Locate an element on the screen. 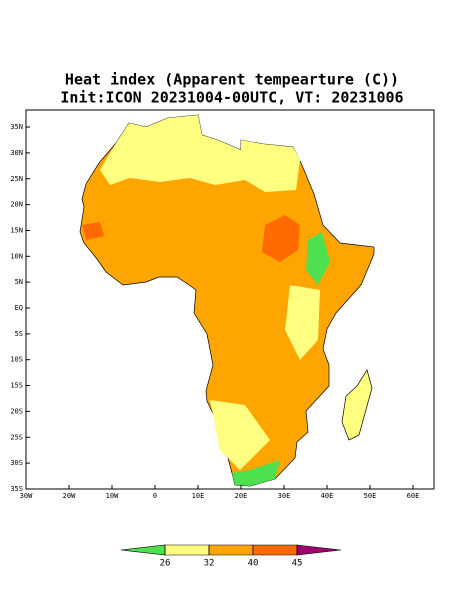  lon-label: 30E is located at coordinates (284, 496).